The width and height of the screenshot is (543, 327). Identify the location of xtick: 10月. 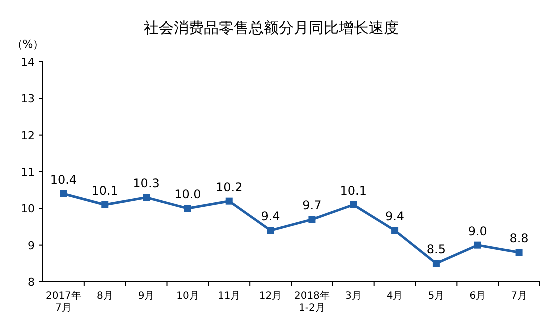
(188, 296).